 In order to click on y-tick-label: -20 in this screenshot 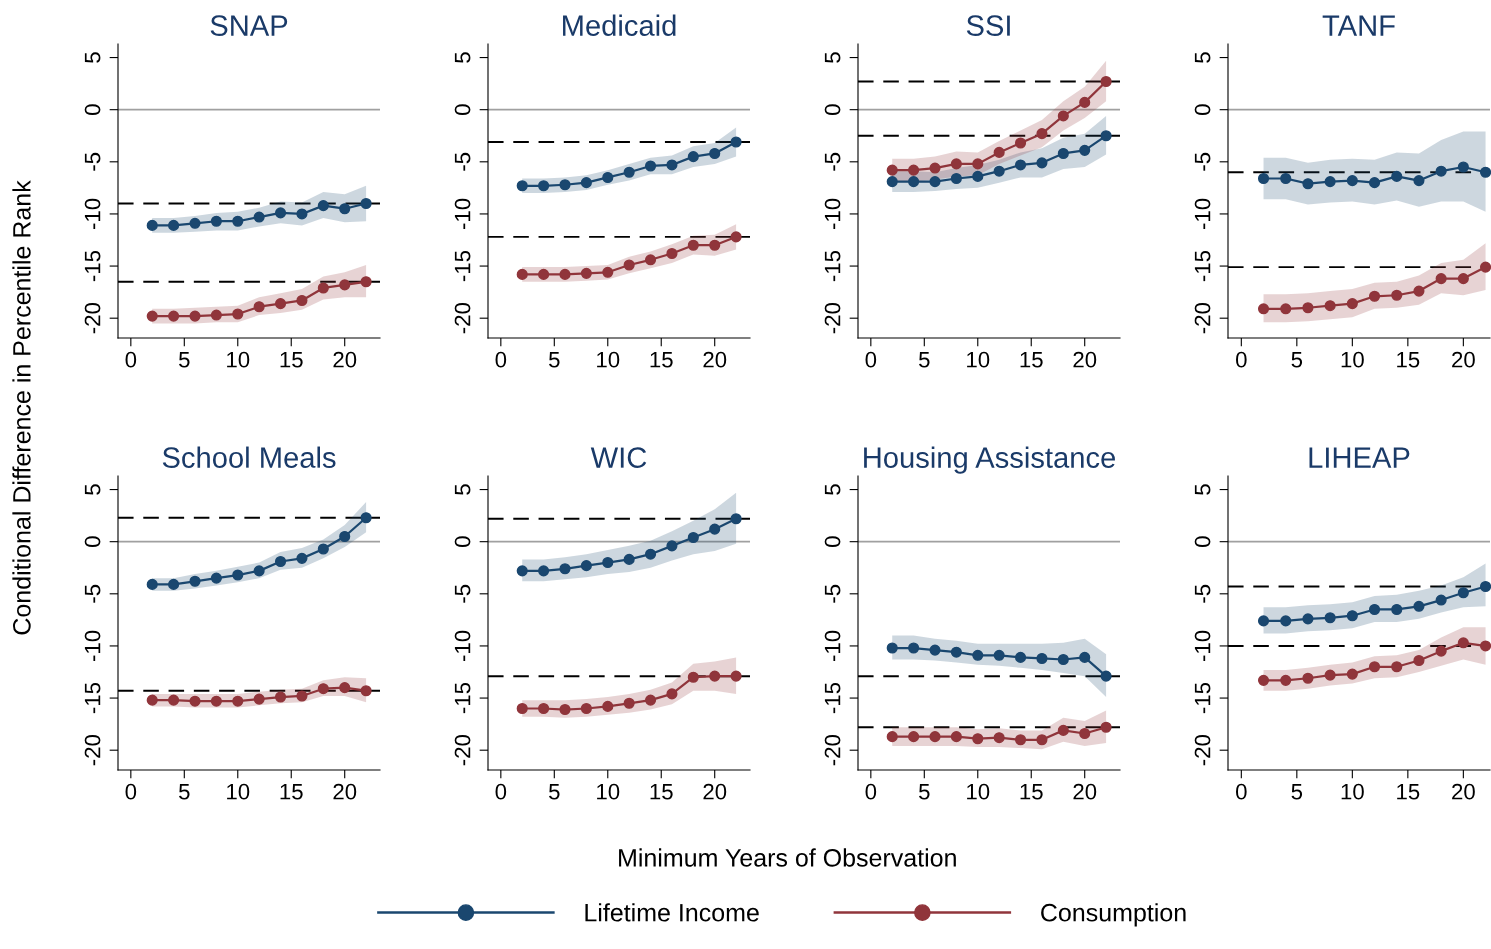, I will do `click(462, 750)`.